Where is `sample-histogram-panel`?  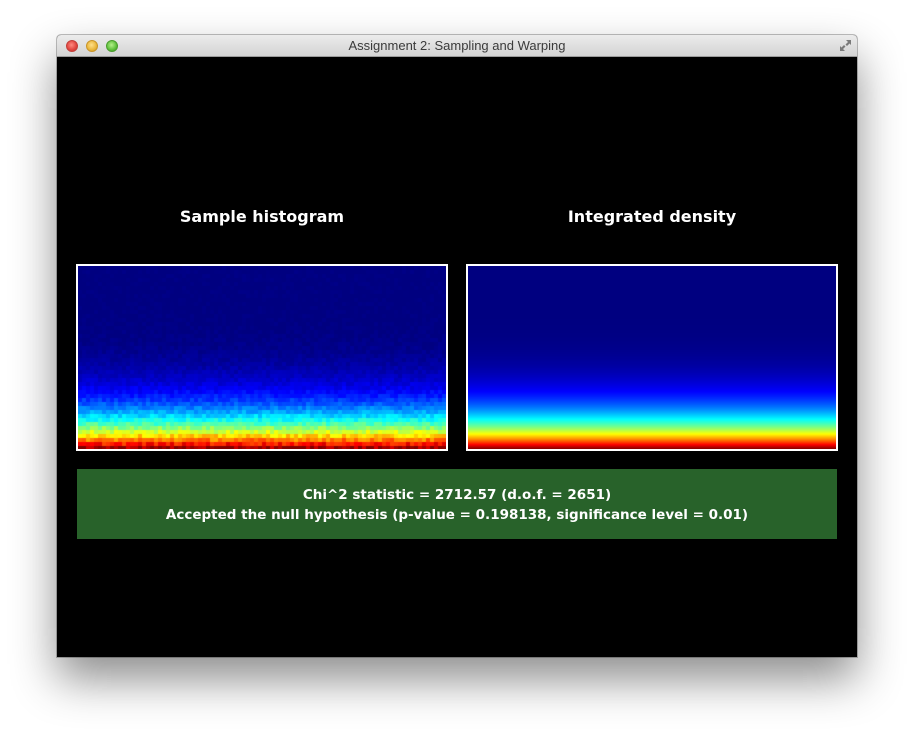 sample-histogram-panel is located at coordinates (262, 357).